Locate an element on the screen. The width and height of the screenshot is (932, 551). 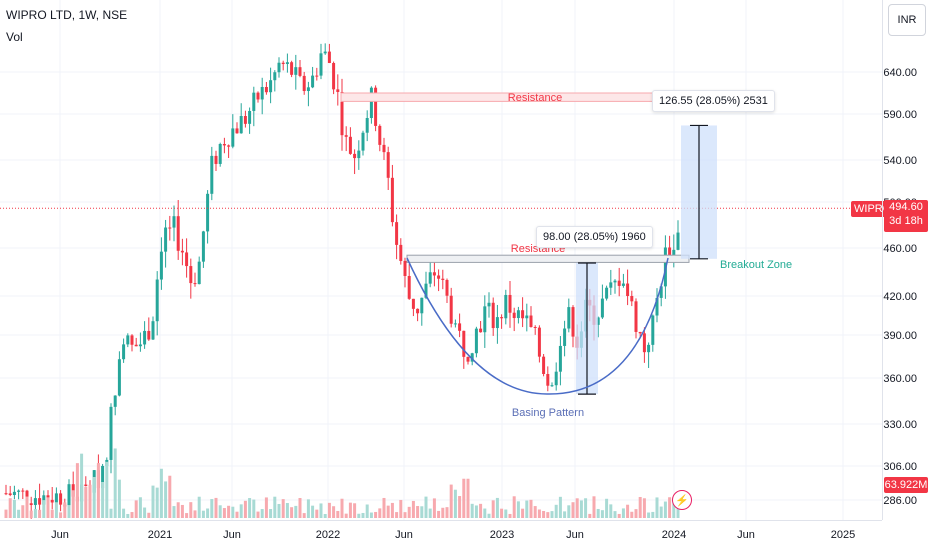
y-tick-label: 640.00 is located at coordinates (900, 73).